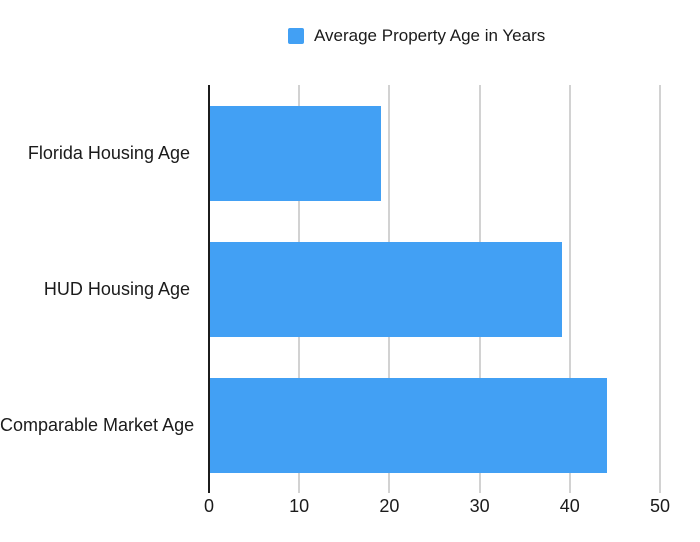  Describe the element at coordinates (295, 153) in the screenshot. I see `bar-florida-housing-age` at that location.